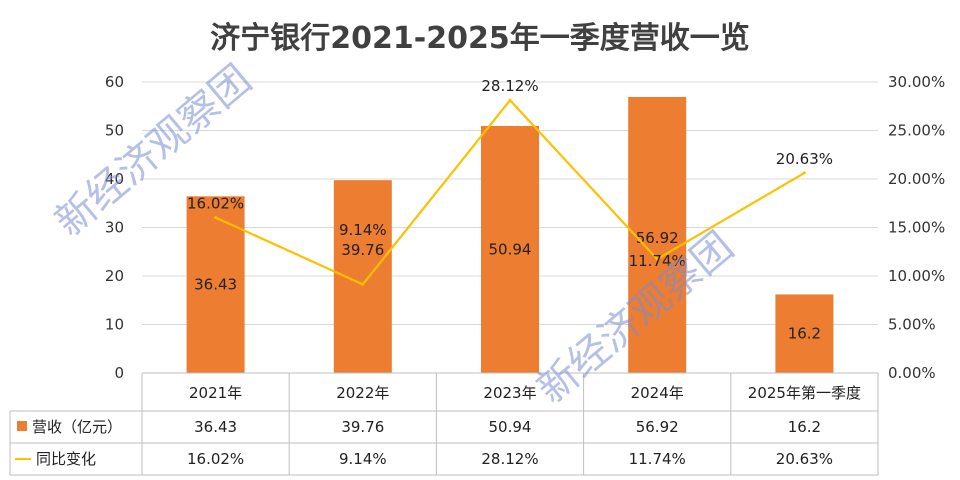  What do you see at coordinates (77, 427) in the screenshot?
I see `legend-label: 营收（亿元）` at bounding box center [77, 427].